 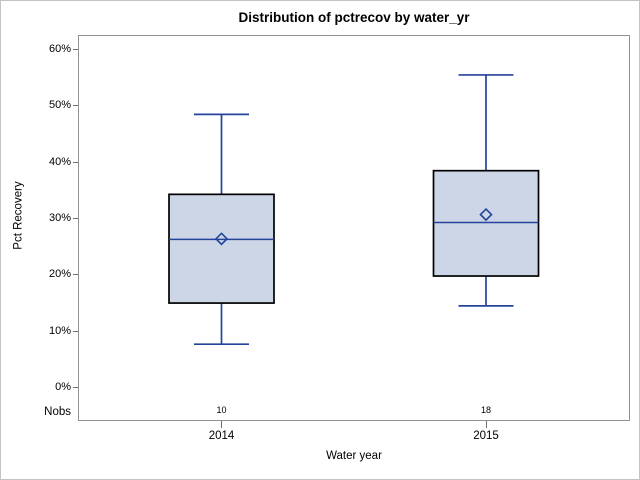 I want to click on nobs-value: 18, so click(x=485, y=410).